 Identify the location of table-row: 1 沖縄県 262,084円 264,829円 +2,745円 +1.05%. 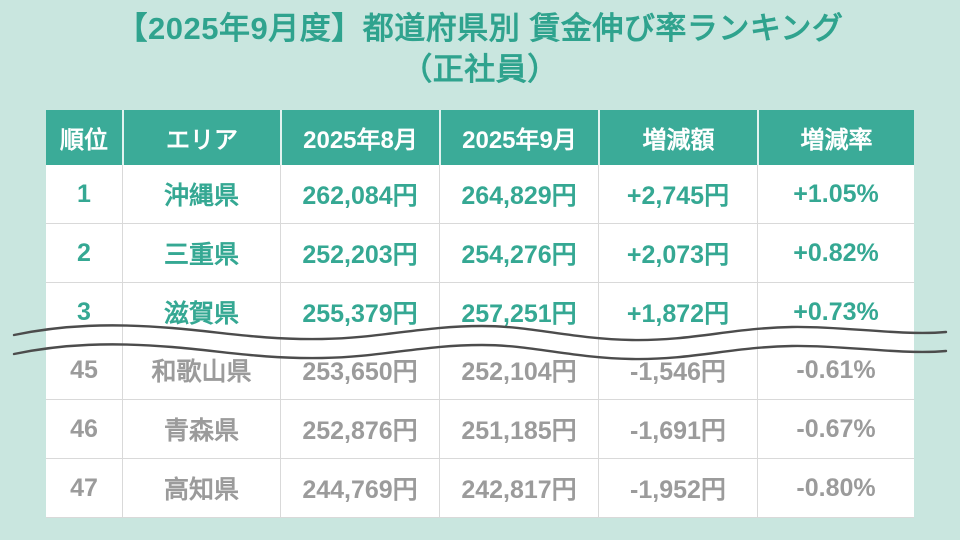
(480, 194).